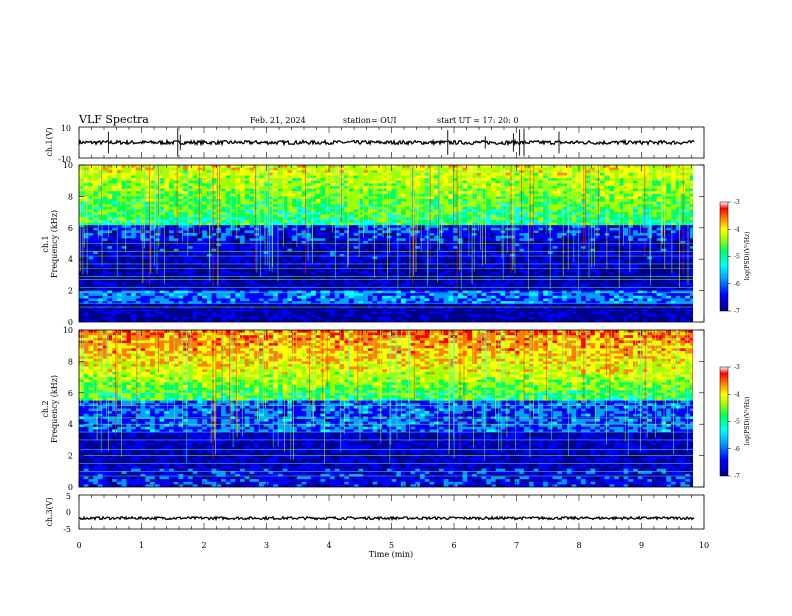 This screenshot has height=616, width=792. What do you see at coordinates (66, 128) in the screenshot?
I see `ch1-ytick-top: 10` at bounding box center [66, 128].